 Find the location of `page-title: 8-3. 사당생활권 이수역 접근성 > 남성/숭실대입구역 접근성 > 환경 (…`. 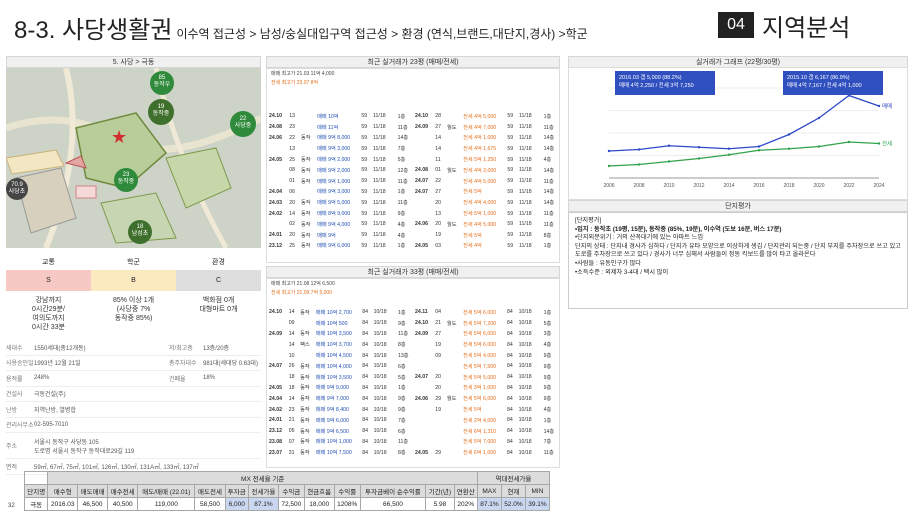

page-title: 8-3. 사당생활권 이수역 접근성 > 남성/숭실대입구역 접근성 > 환경 (… is located at coordinates (301, 30).